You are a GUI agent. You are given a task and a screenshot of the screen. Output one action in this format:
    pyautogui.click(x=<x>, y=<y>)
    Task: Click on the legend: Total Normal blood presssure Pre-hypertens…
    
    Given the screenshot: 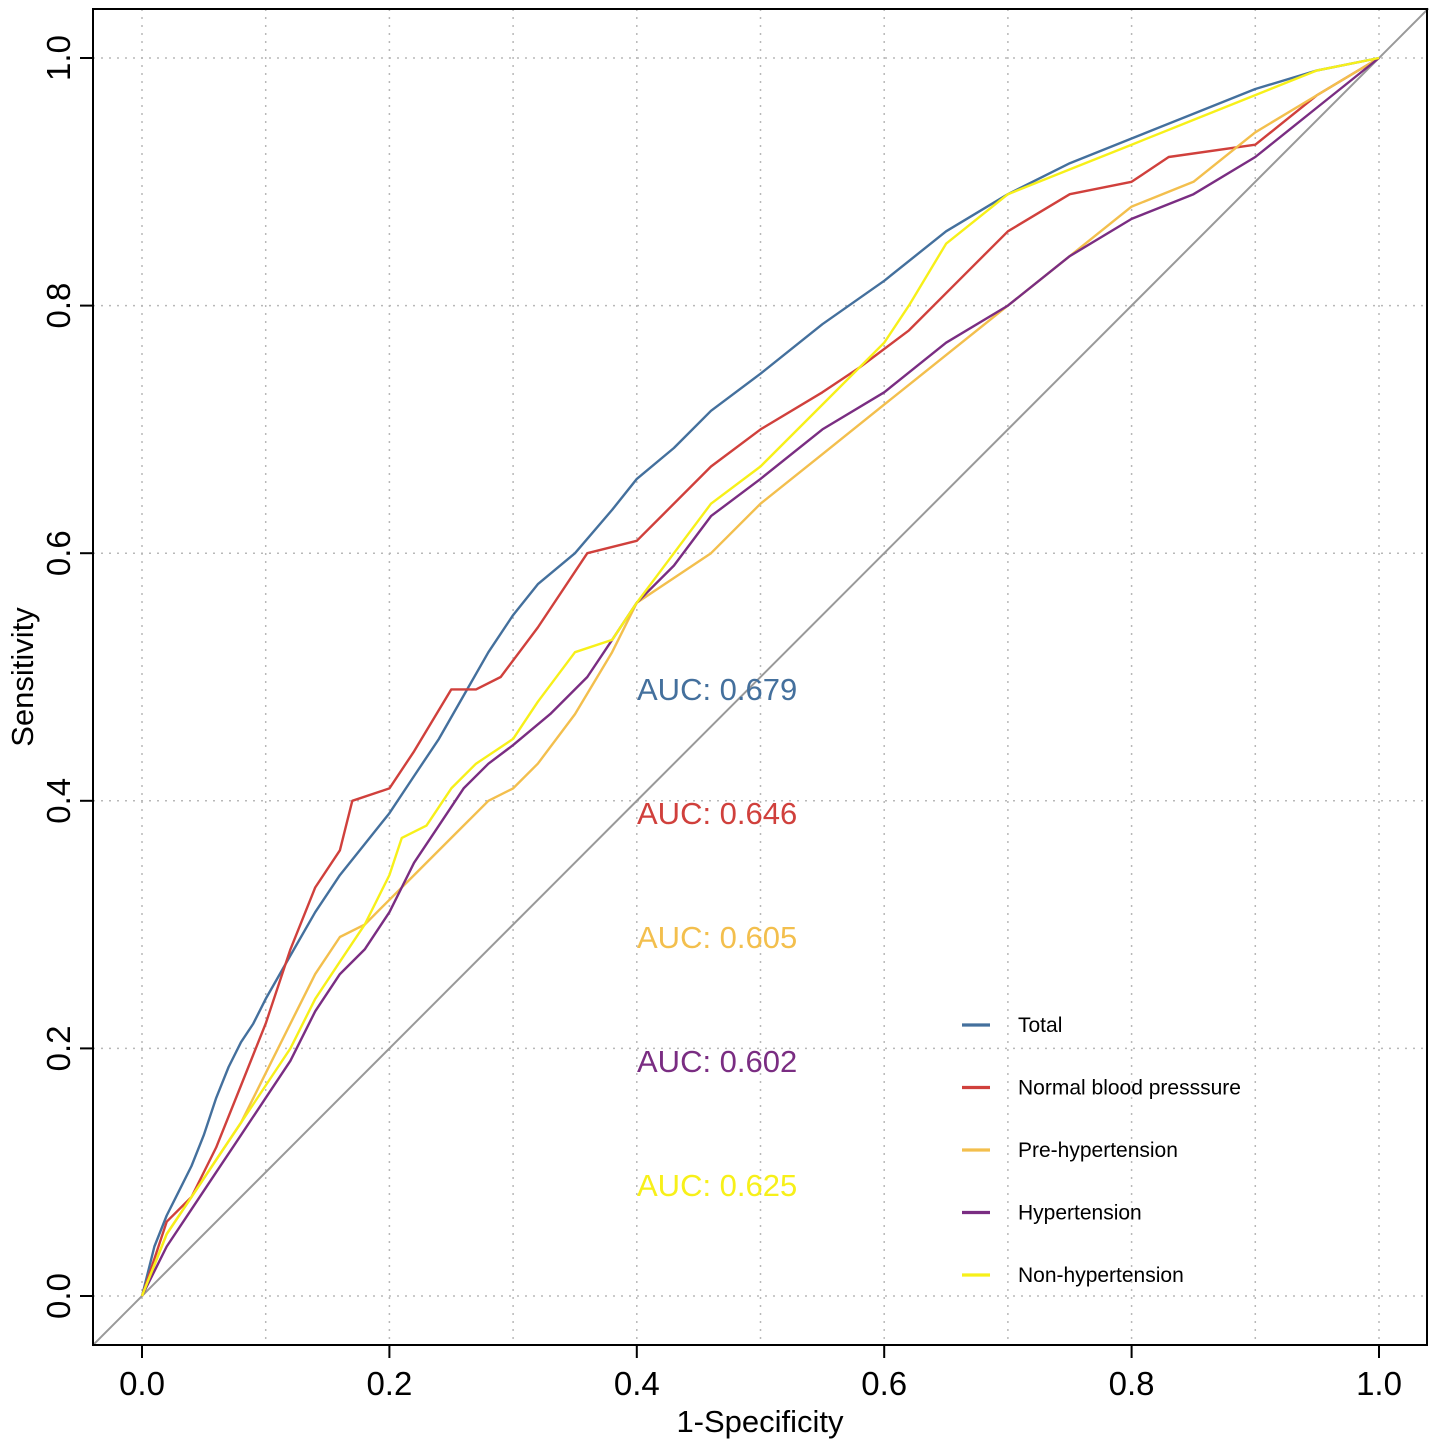 What is the action you would take?
    pyautogui.click(x=1101, y=1150)
    